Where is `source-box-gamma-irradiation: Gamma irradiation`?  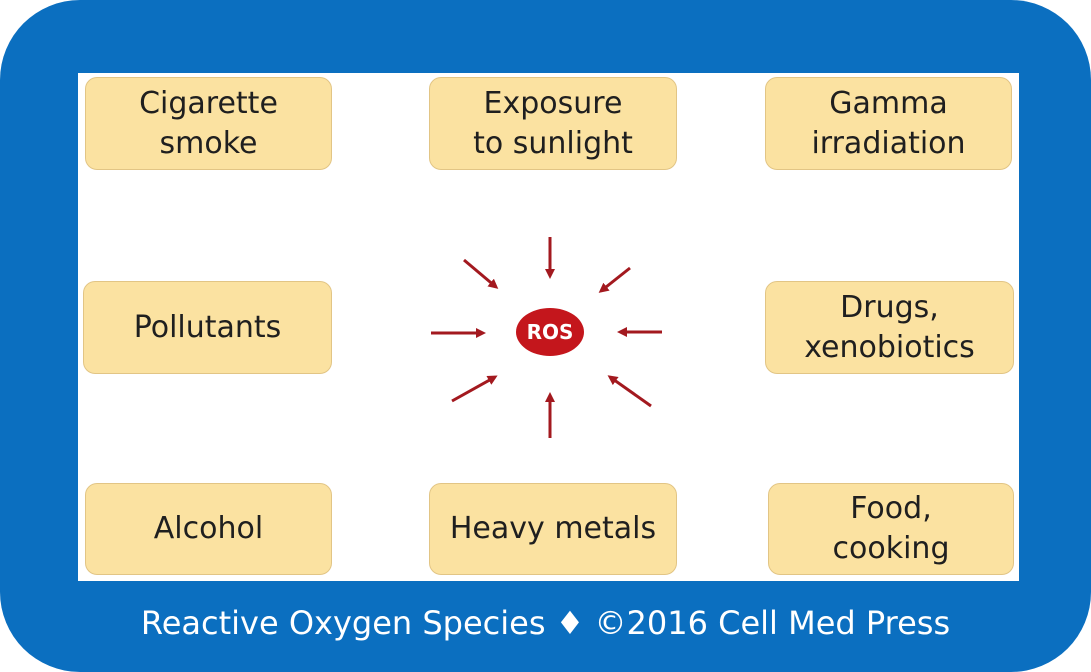
source-box-gamma-irradiation: Gamma irradiation is located at coordinates (888, 123).